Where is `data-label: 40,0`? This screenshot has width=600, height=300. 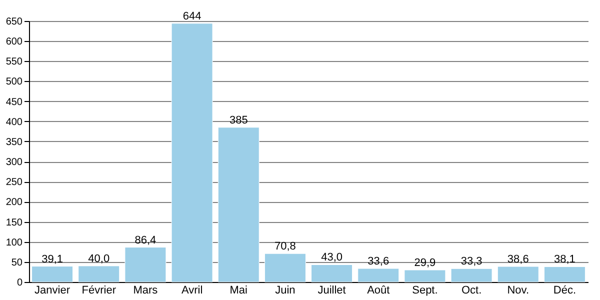 data-label: 40,0 is located at coordinates (99, 258).